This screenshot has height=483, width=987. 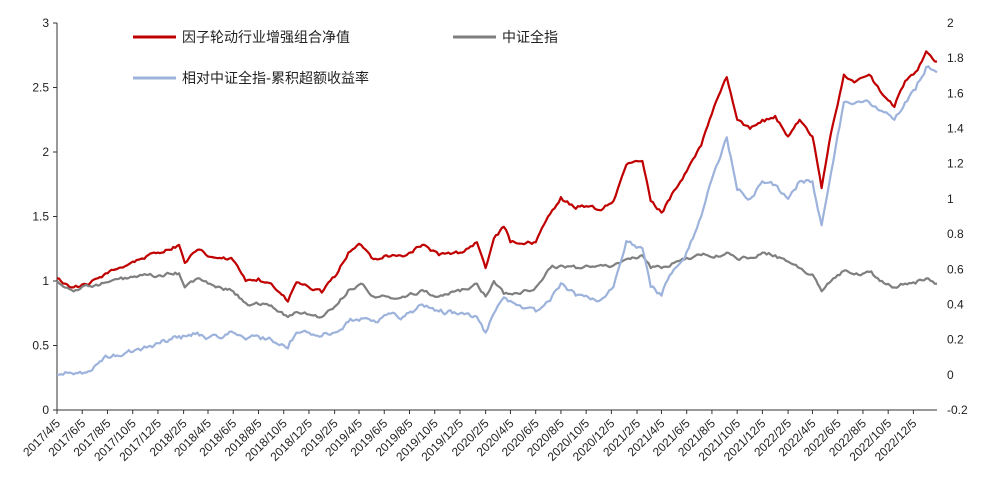 I want to click on y-right-tick-label: 0.4, so click(x=955, y=304).